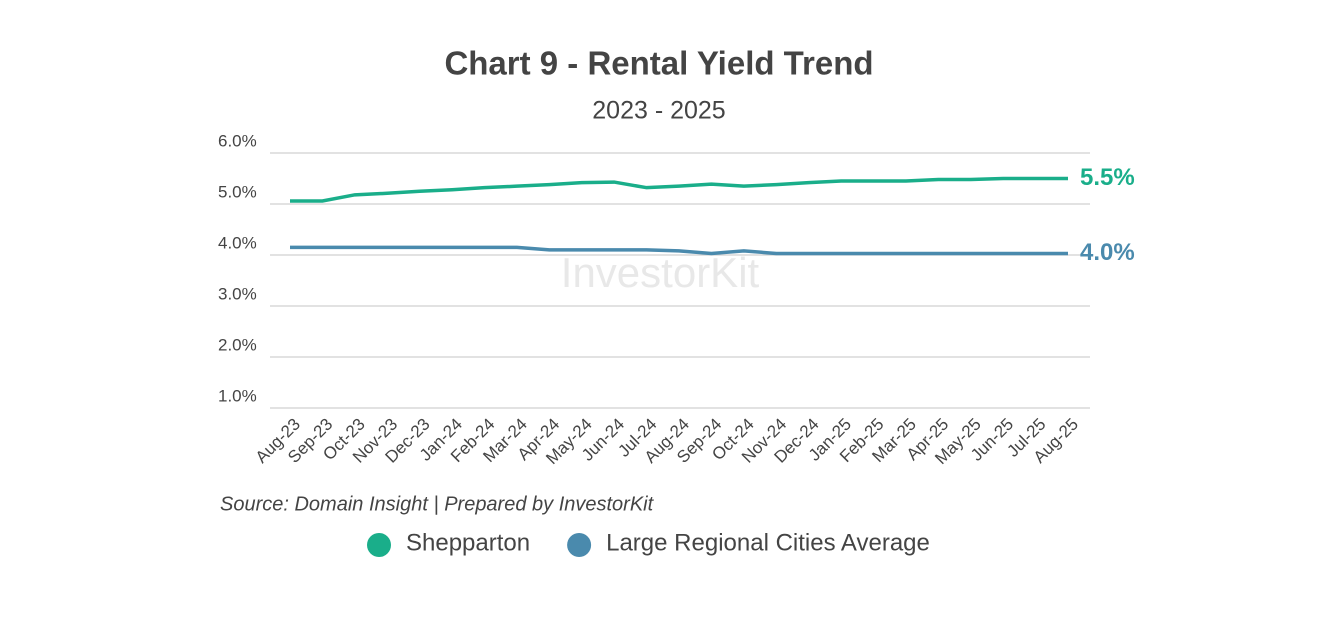 Image resolution: width=1320 pixels, height=640 pixels. What do you see at coordinates (237, 140) in the screenshot?
I see `y-tick-label: 6.0%` at bounding box center [237, 140].